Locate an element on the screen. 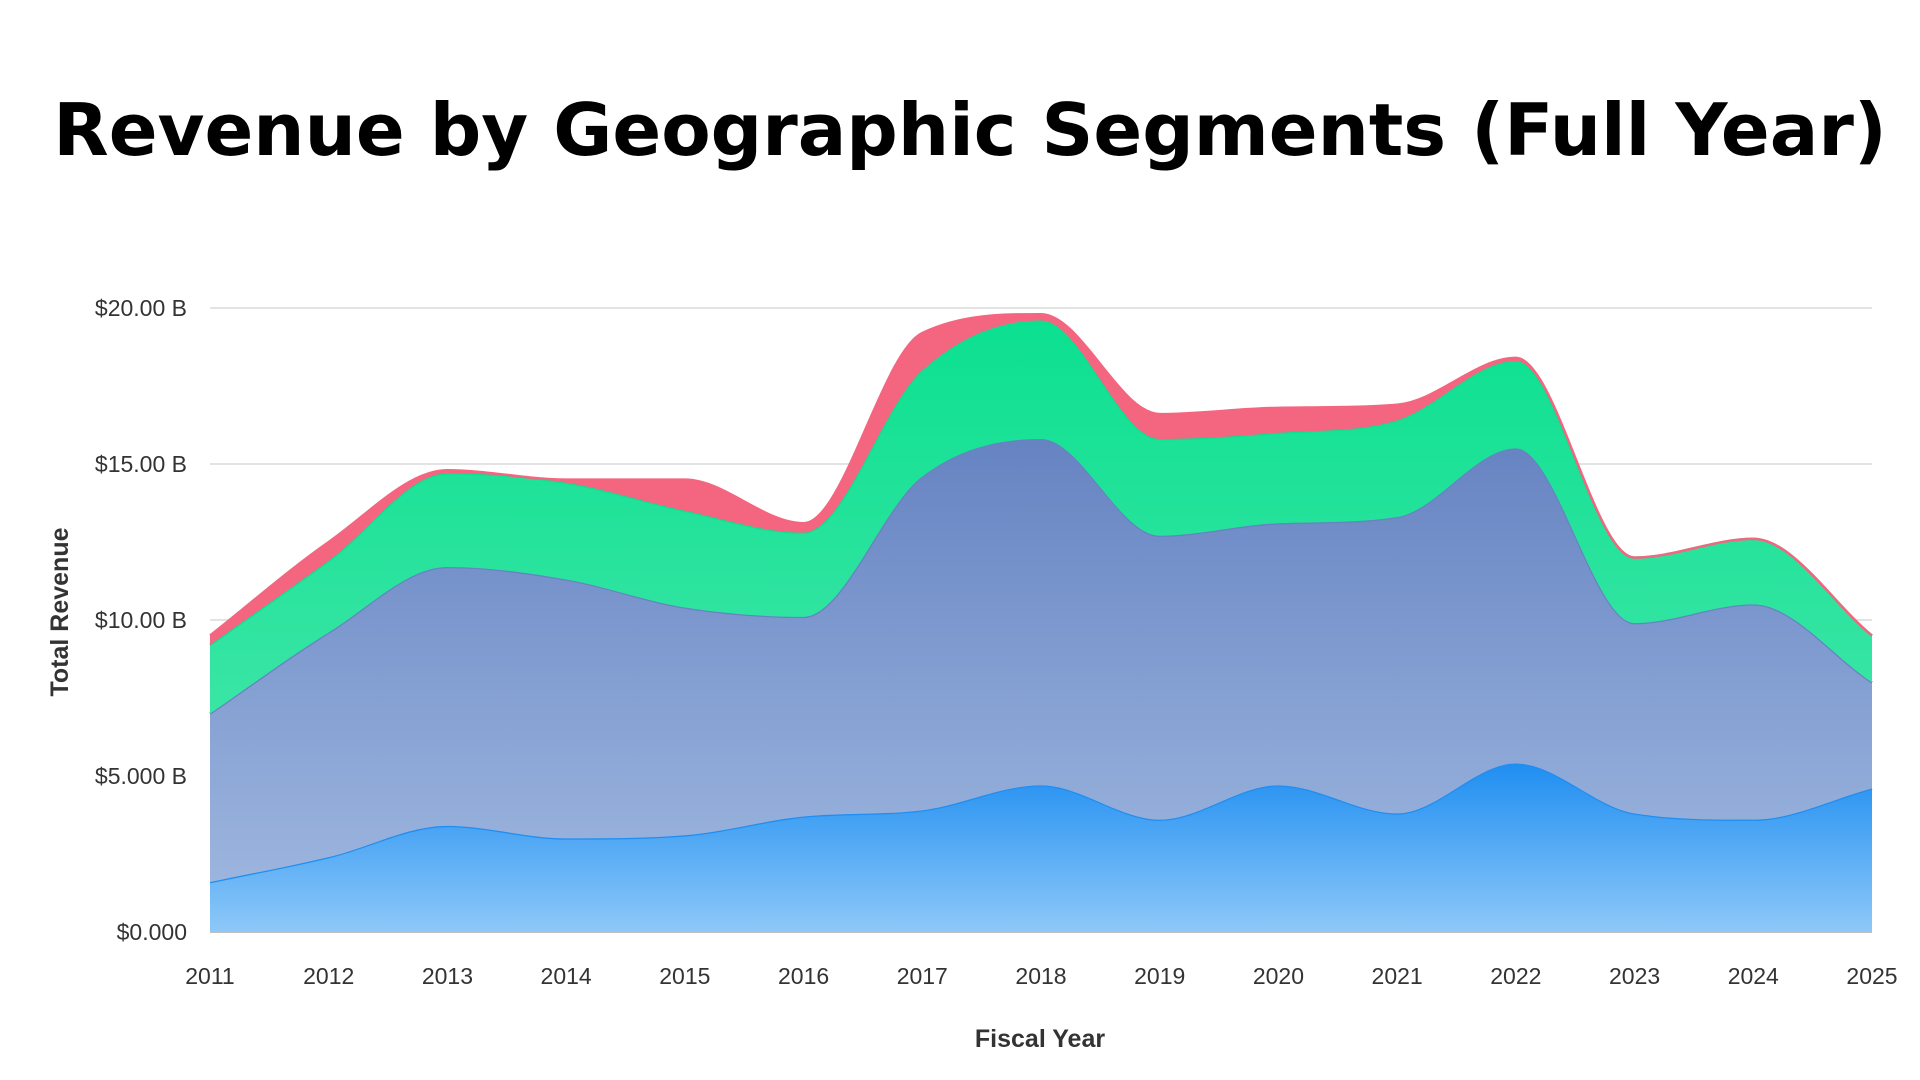  y-axis-tick-labels: $0.000 $5.000 B $10.00 B $15.00 B $20.00 B is located at coordinates (141, 620).